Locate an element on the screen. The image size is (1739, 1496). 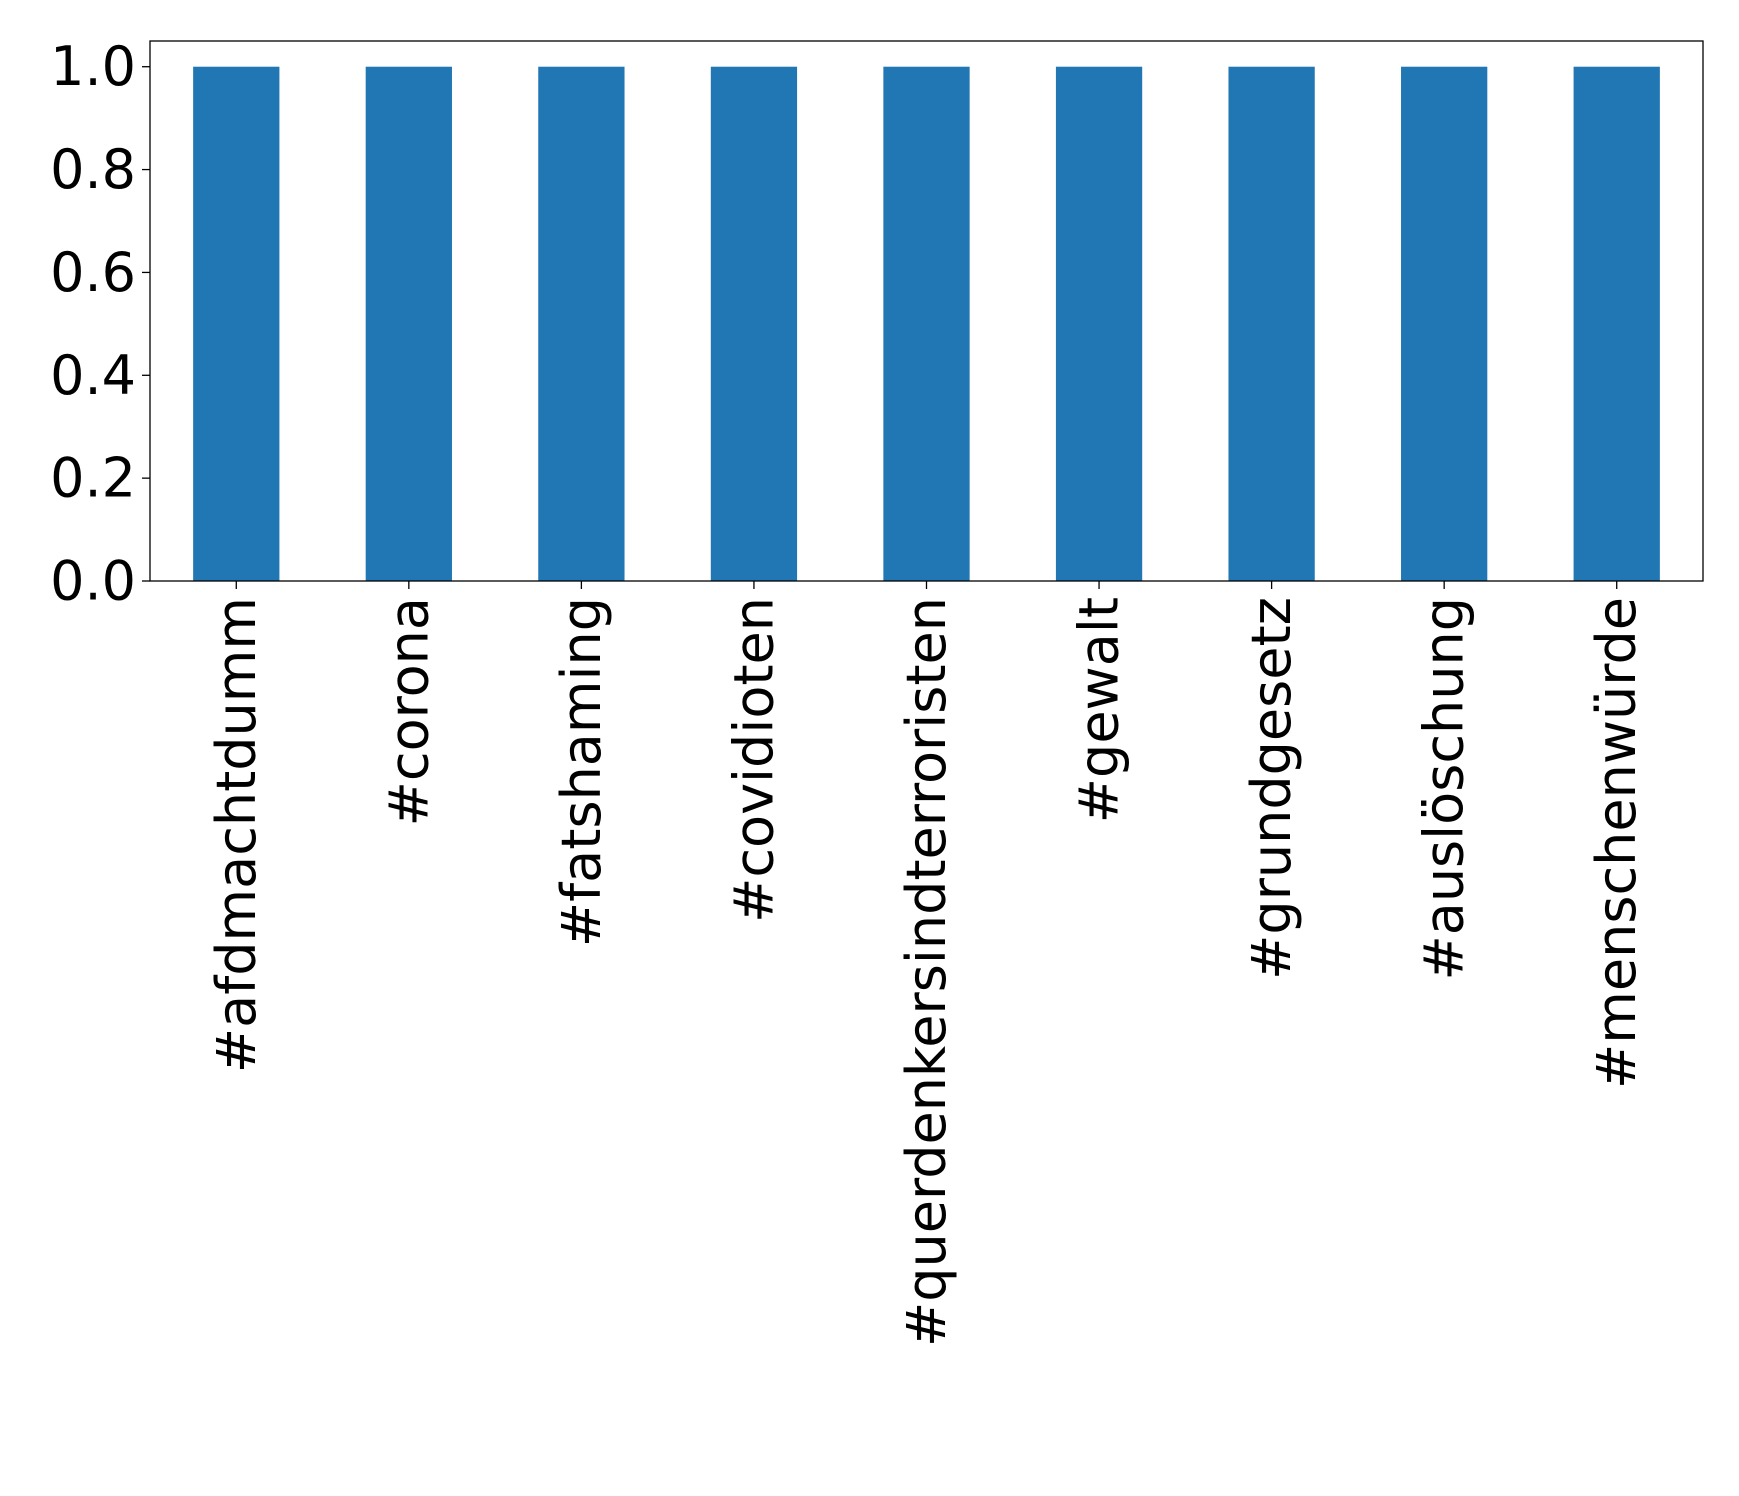
x-tick-label: #auslöschung is located at coordinates (1444, 789).